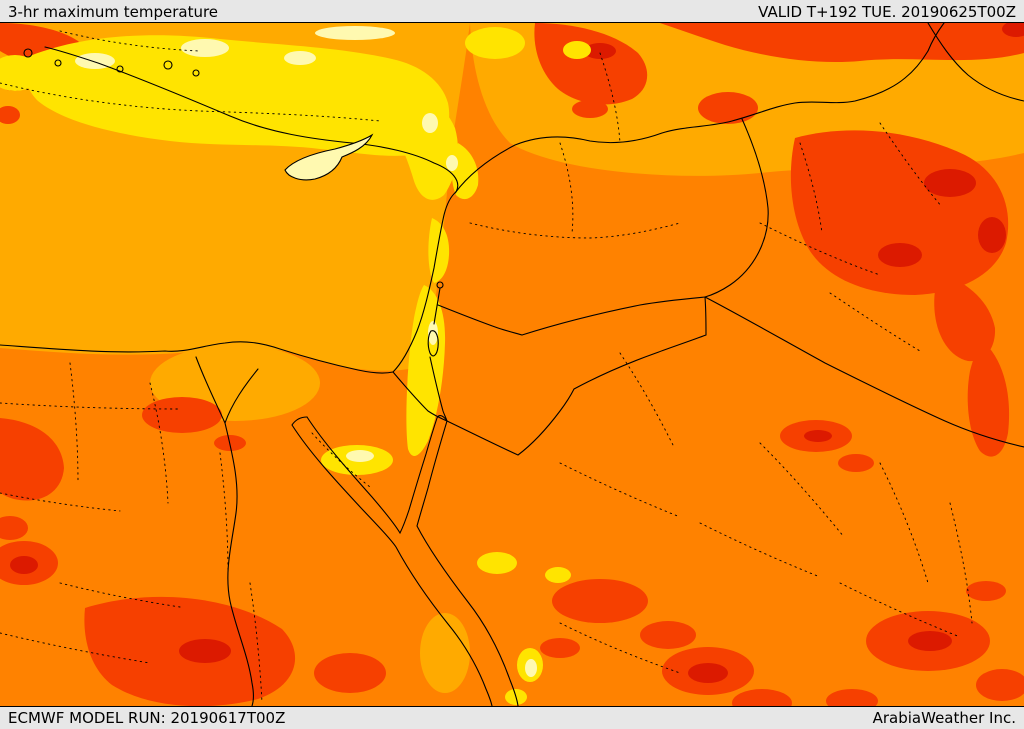 This screenshot has width=1024, height=729. Describe the element at coordinates (113, 12) in the screenshot. I see `map-title: 3-hr maximum temperature` at that location.